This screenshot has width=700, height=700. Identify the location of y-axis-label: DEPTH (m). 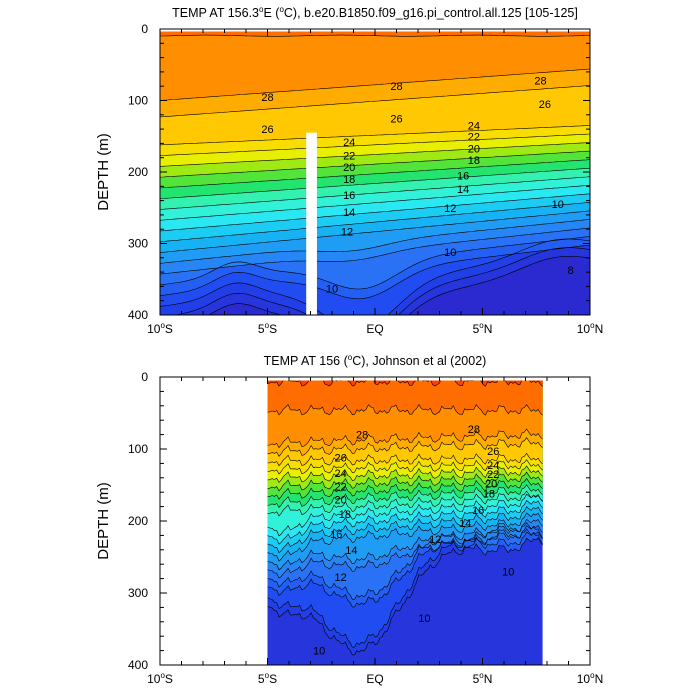
(103, 521).